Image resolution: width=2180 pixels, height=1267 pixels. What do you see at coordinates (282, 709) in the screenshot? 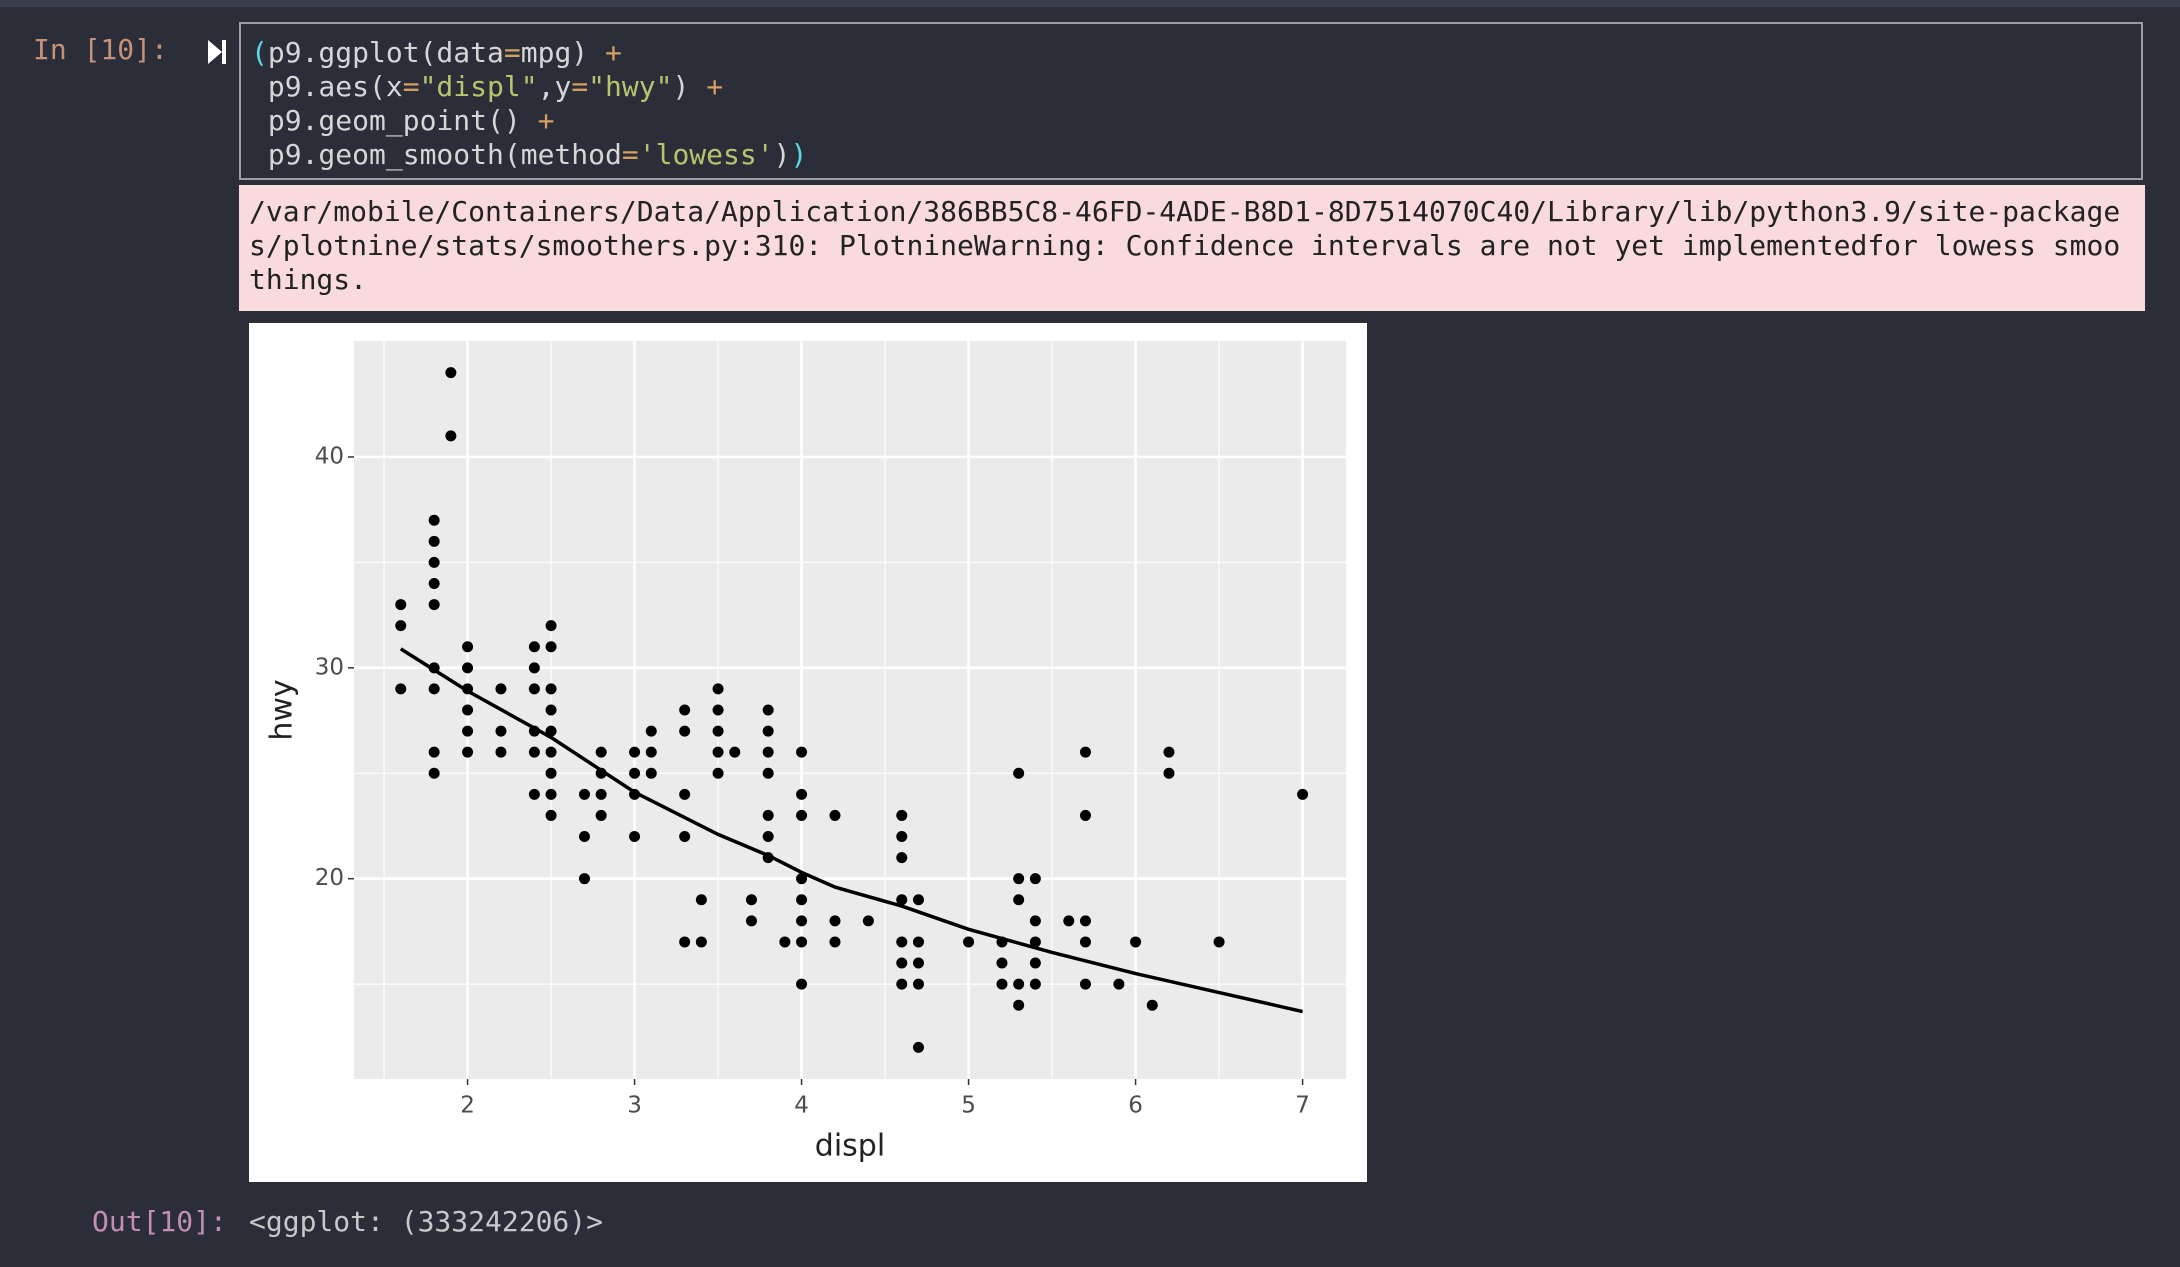
I see `y-axis-label: hwy` at bounding box center [282, 709].